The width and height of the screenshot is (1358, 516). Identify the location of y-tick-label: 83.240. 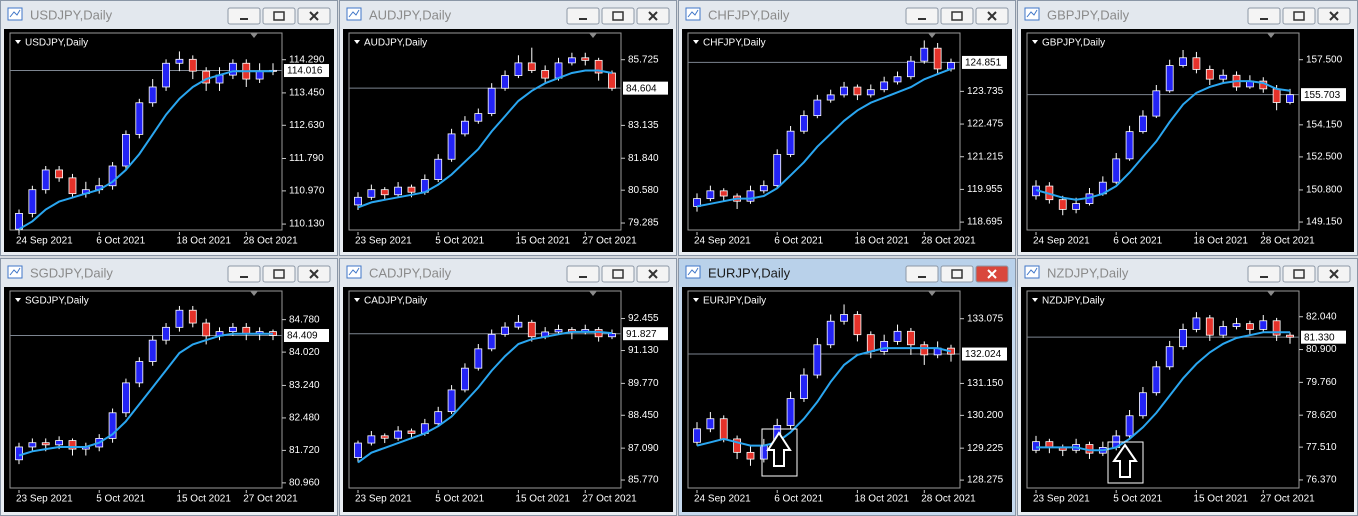
(304, 385).